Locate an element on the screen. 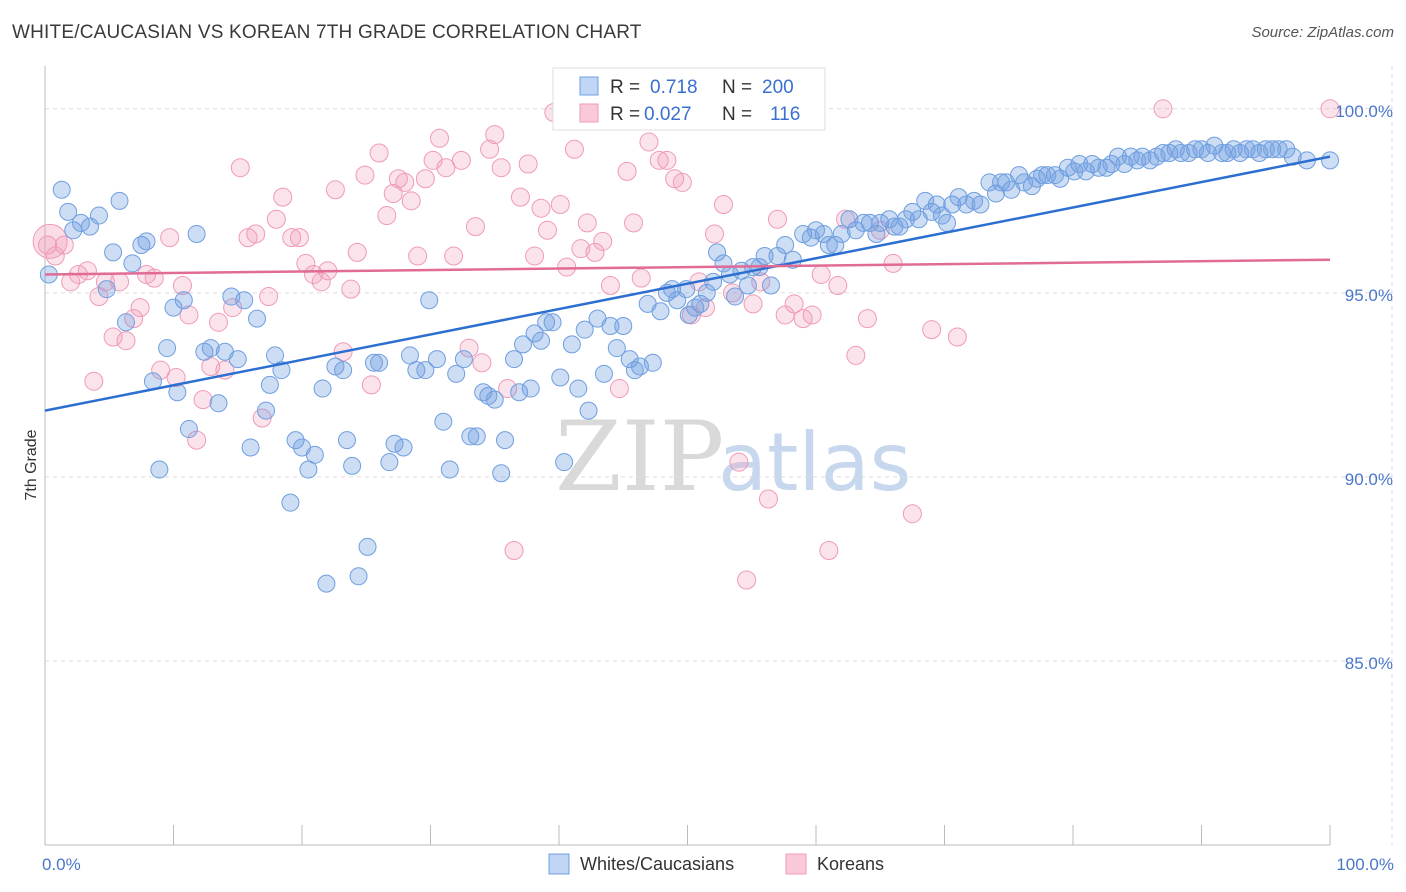 The image size is (1406, 892). x-tick-label-start: 0.0% is located at coordinates (61, 864).